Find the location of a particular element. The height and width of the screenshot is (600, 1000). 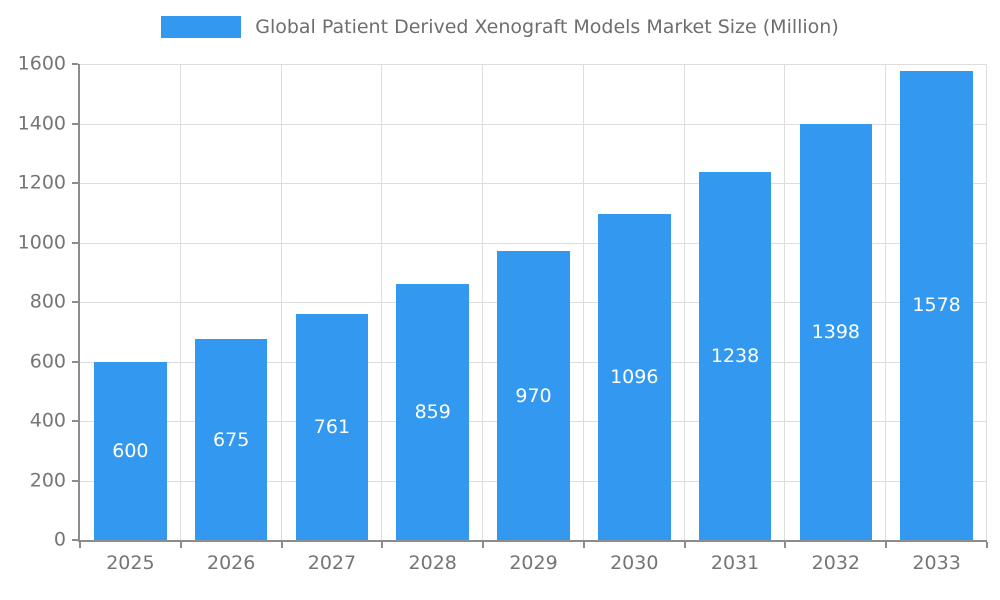

bar-value-label: 970 is located at coordinates (533, 395).